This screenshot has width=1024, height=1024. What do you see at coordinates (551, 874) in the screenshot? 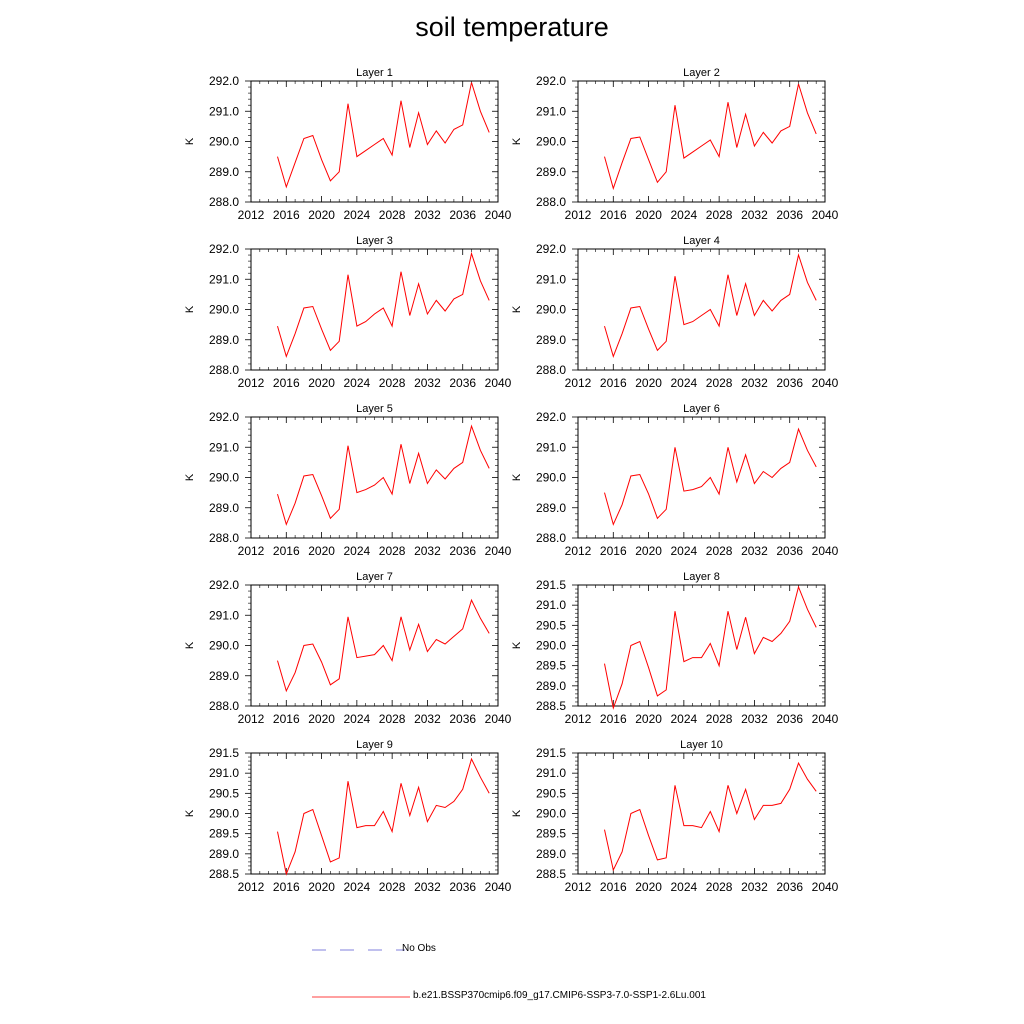
I see `y-tick-label: 288.5` at bounding box center [551, 874].